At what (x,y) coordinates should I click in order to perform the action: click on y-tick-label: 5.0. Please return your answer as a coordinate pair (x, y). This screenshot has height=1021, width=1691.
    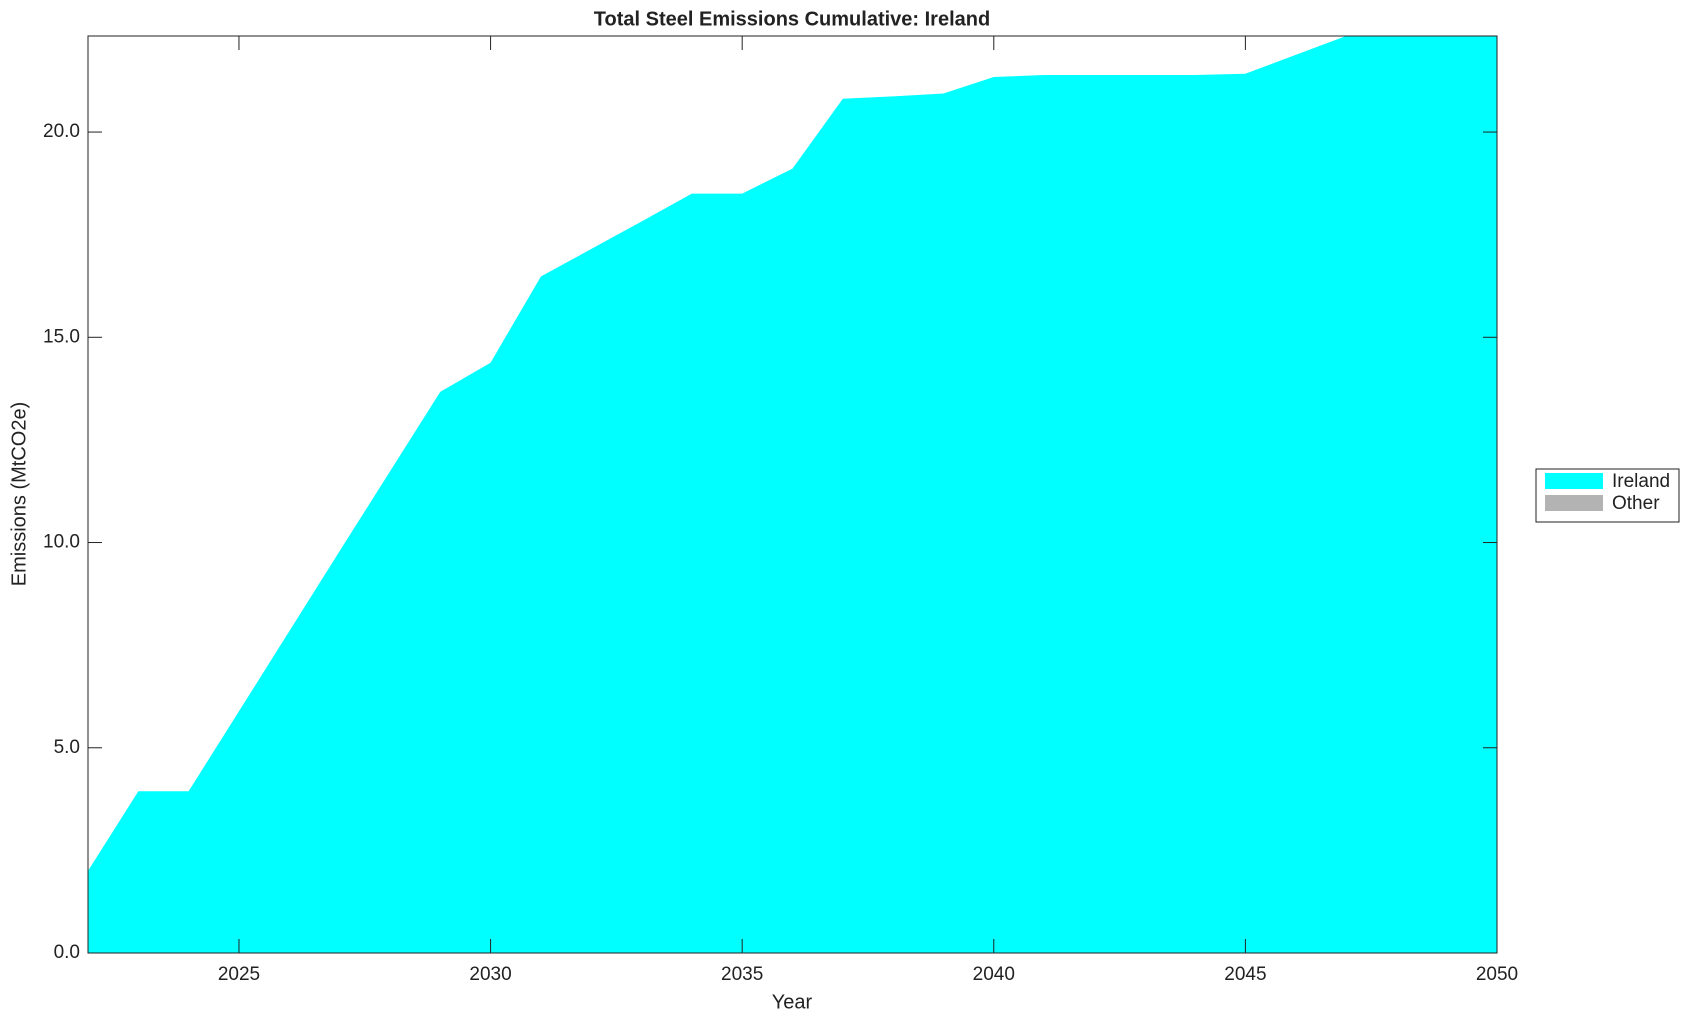
    Looking at the image, I should click on (67, 747).